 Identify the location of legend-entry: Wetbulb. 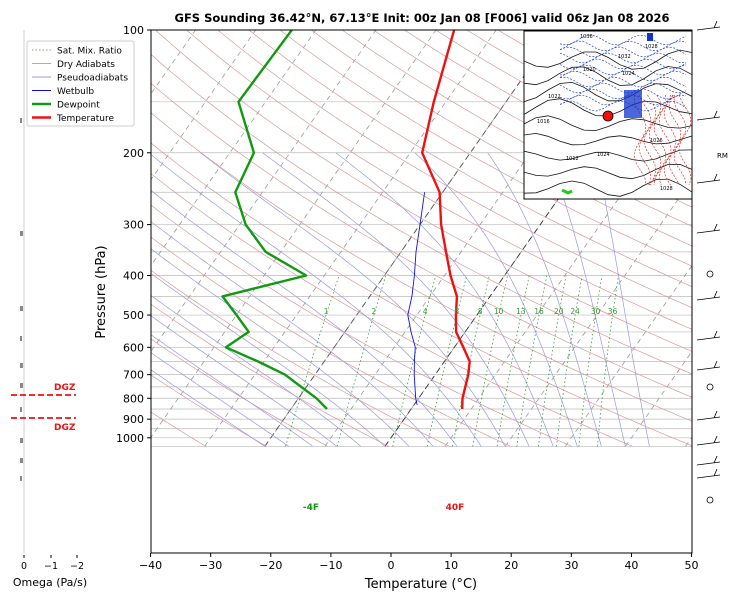
(75, 92).